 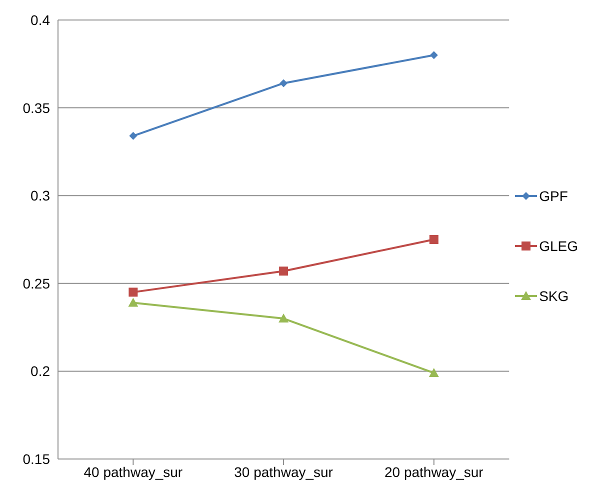 What do you see at coordinates (133, 472) in the screenshot?
I see `x-tick-label: 40 pathway_sur` at bounding box center [133, 472].